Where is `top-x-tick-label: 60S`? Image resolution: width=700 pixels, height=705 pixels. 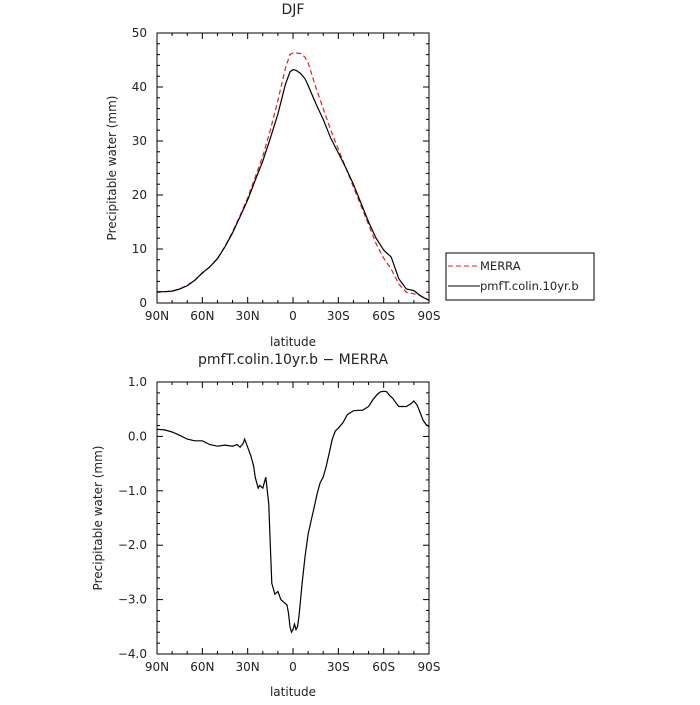 top-x-tick-label: 60S is located at coordinates (383, 316).